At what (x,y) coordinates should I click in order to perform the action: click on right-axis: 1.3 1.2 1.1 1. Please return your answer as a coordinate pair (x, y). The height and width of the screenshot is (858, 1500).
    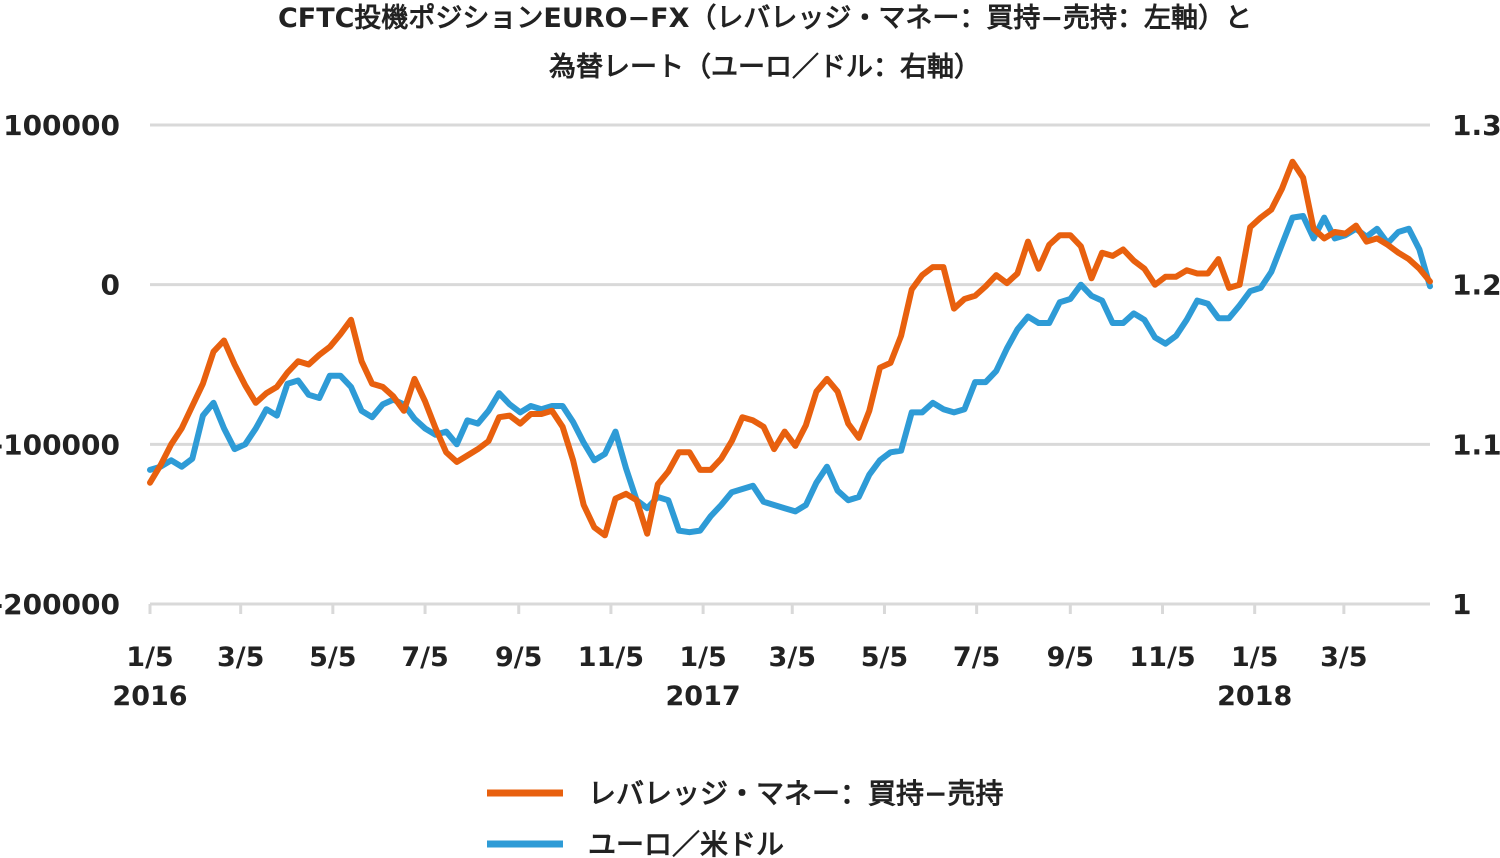
    Looking at the image, I should click on (1476, 365).